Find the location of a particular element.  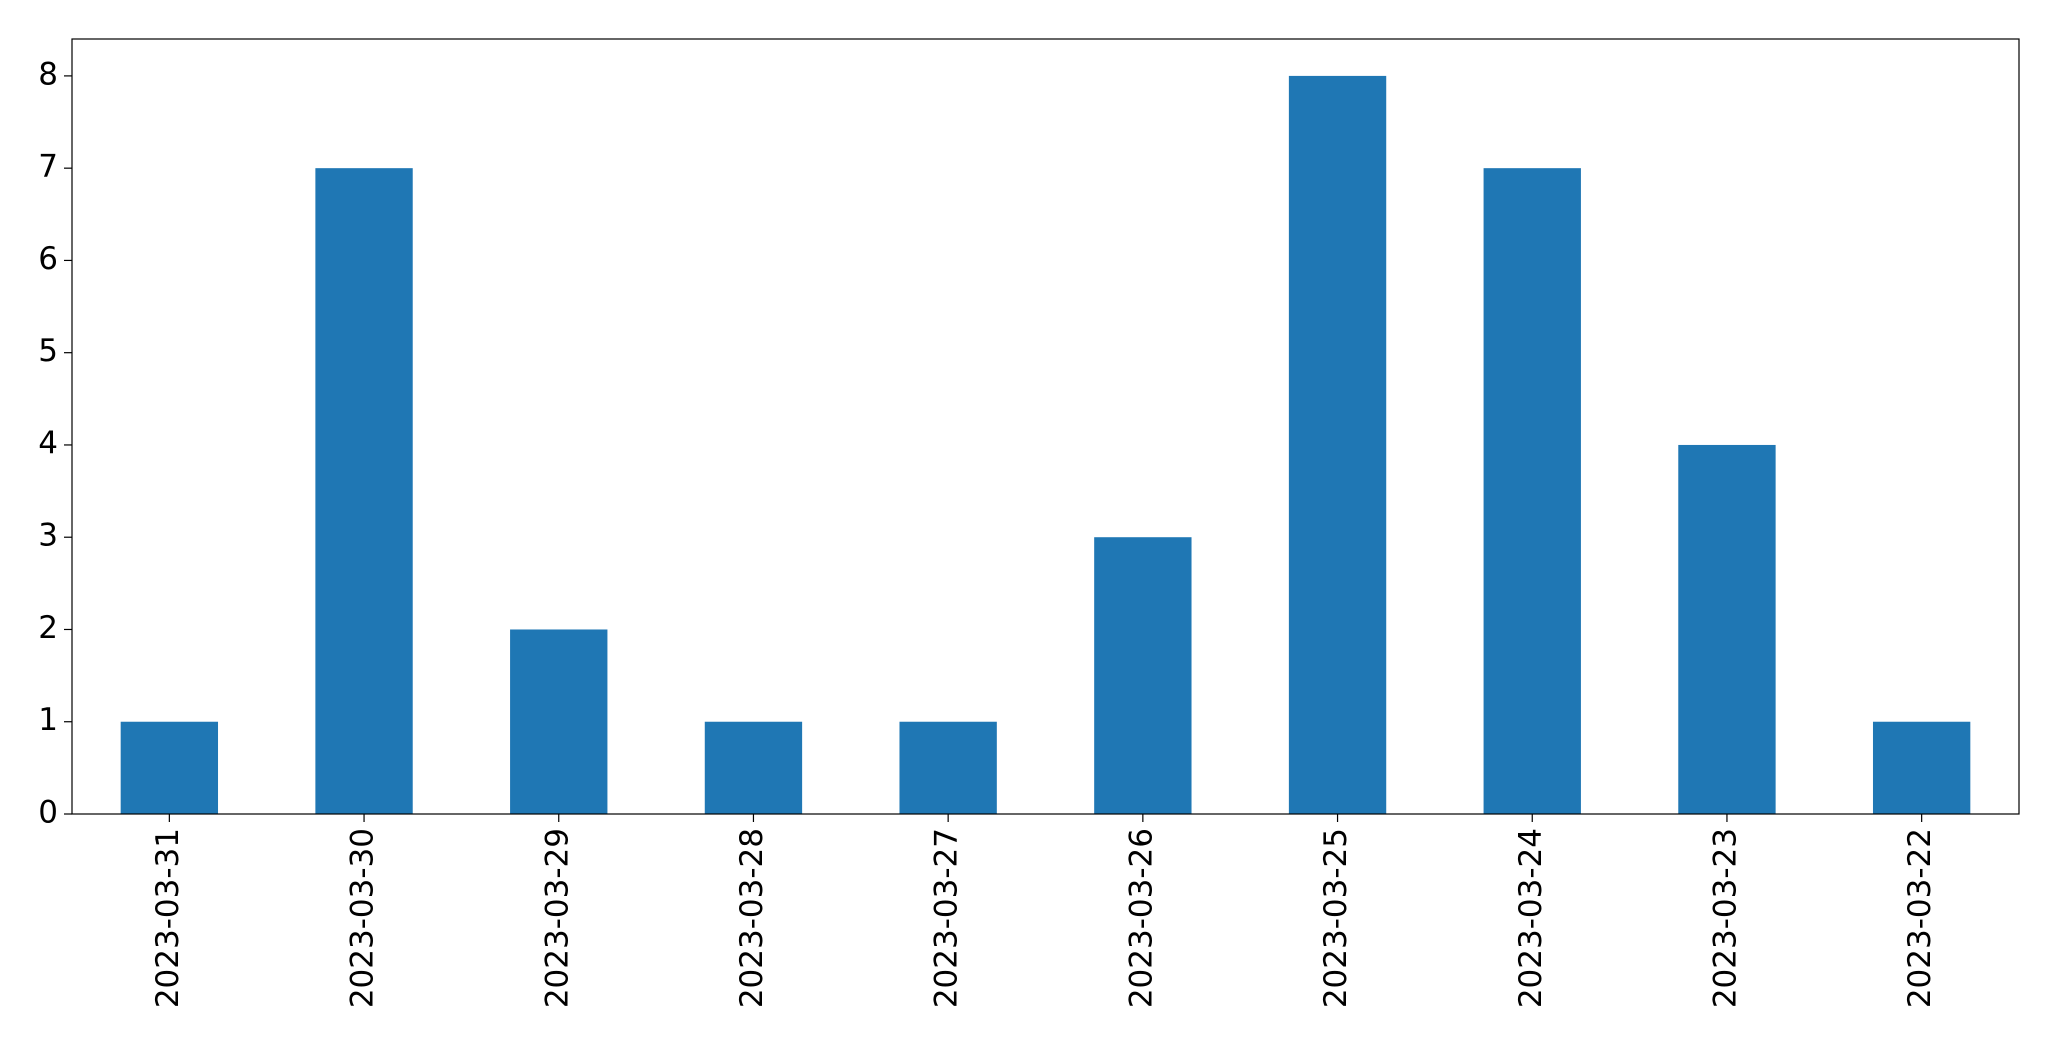

y-tick-label: 6 is located at coordinates (48, 259).